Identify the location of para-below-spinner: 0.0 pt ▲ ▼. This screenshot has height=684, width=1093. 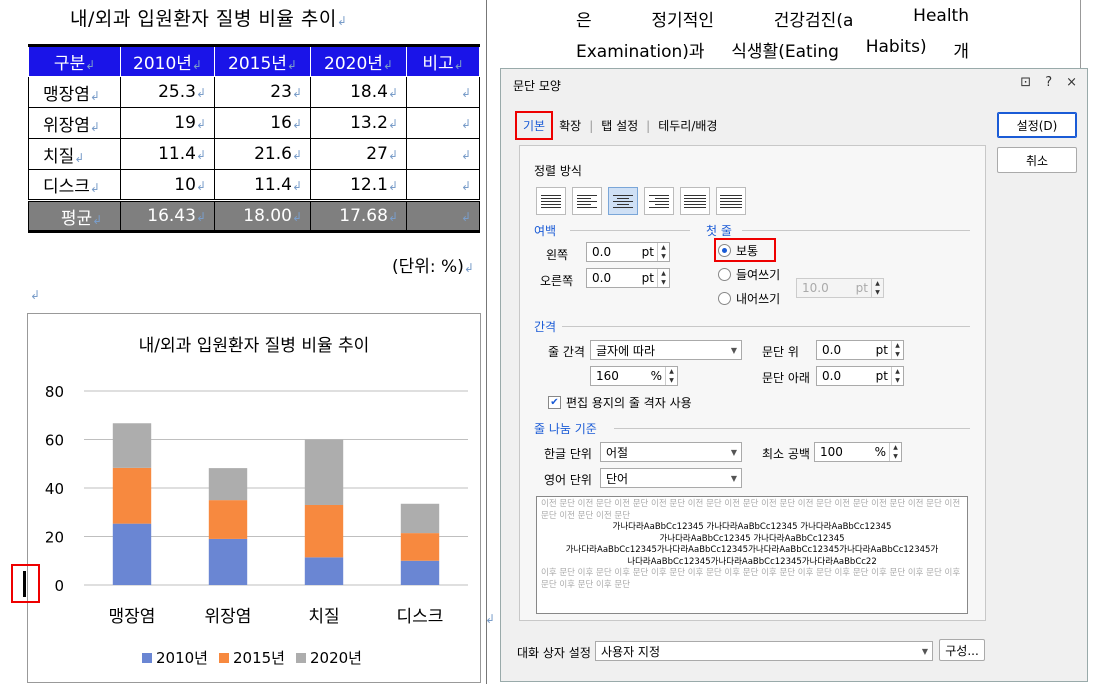
(860, 376).